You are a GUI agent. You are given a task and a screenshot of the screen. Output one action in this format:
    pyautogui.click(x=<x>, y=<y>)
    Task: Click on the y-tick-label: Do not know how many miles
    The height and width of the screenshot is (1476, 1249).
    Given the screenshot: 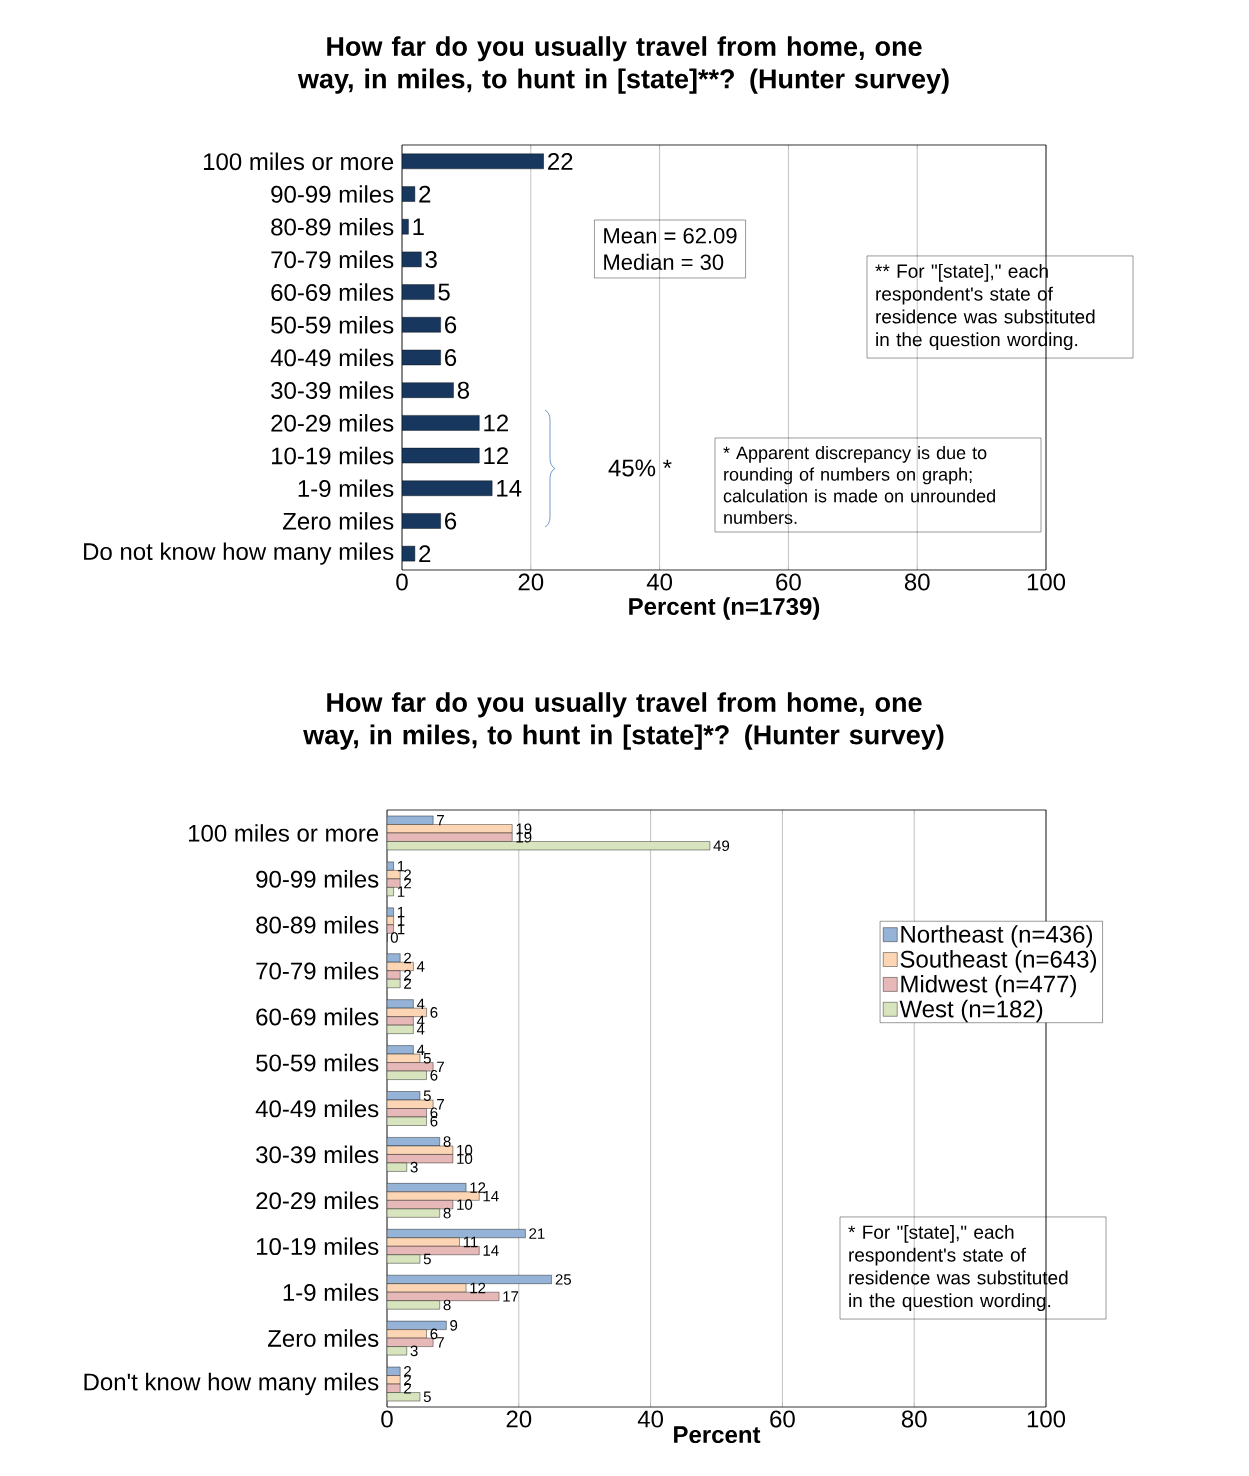 What is the action you would take?
    pyautogui.click(x=239, y=553)
    